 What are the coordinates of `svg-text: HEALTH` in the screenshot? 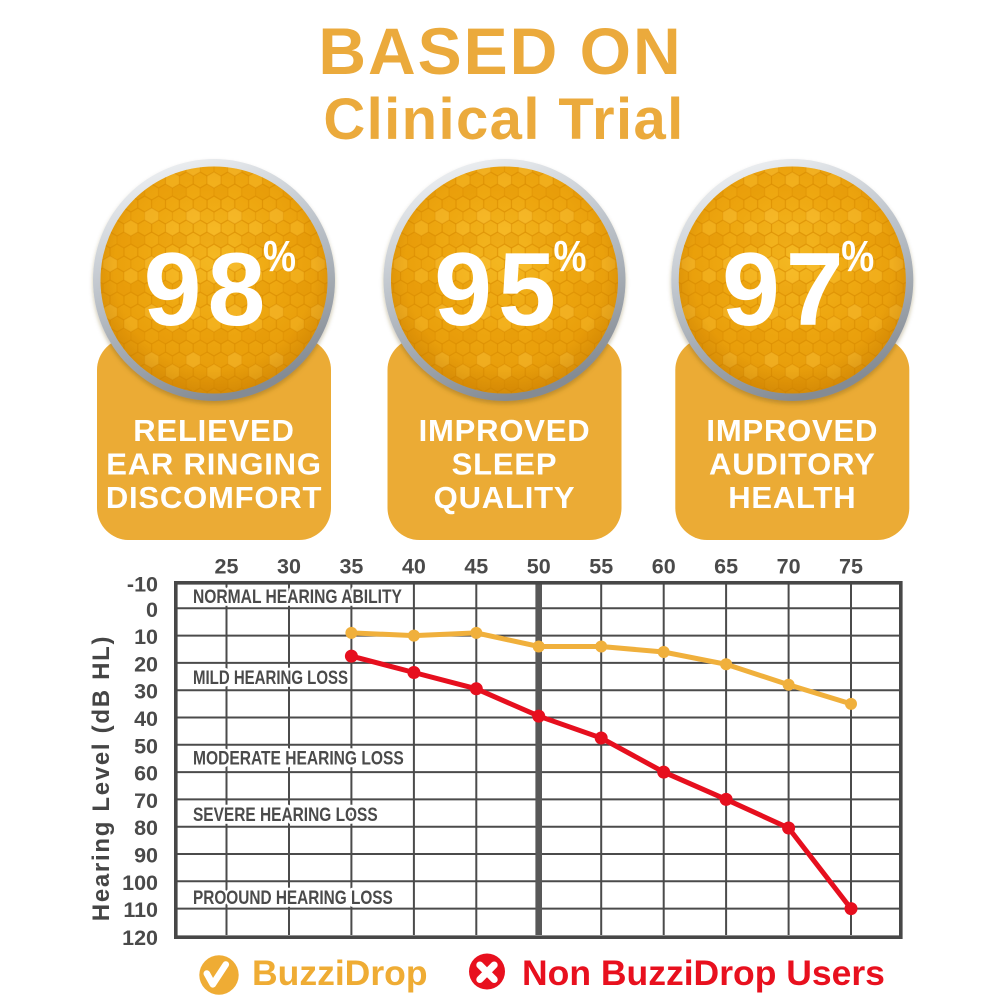 It's located at (792, 497).